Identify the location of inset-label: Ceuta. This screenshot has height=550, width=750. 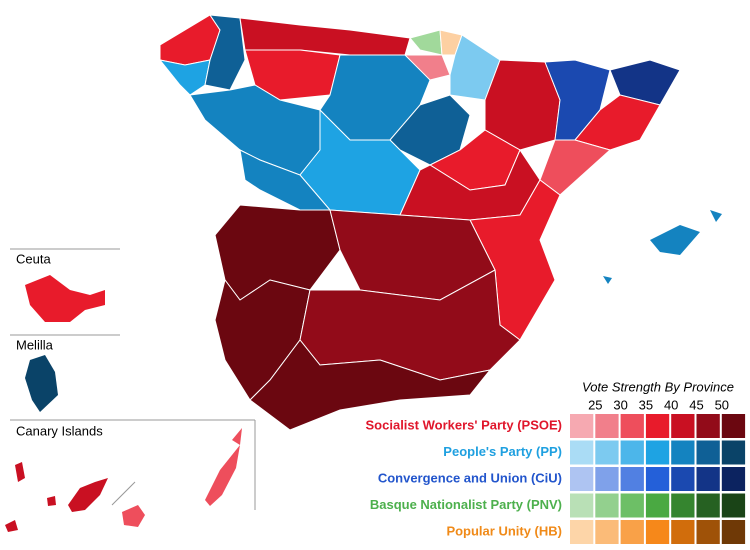
(33, 258).